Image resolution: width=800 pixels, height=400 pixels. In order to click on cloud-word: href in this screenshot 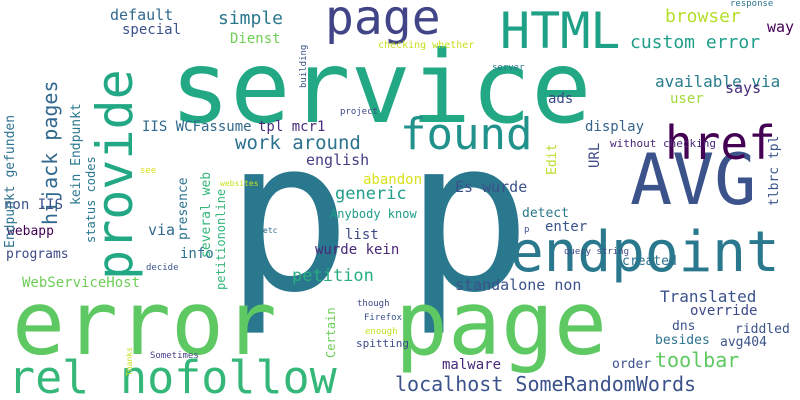, I will do `click(720, 143)`.